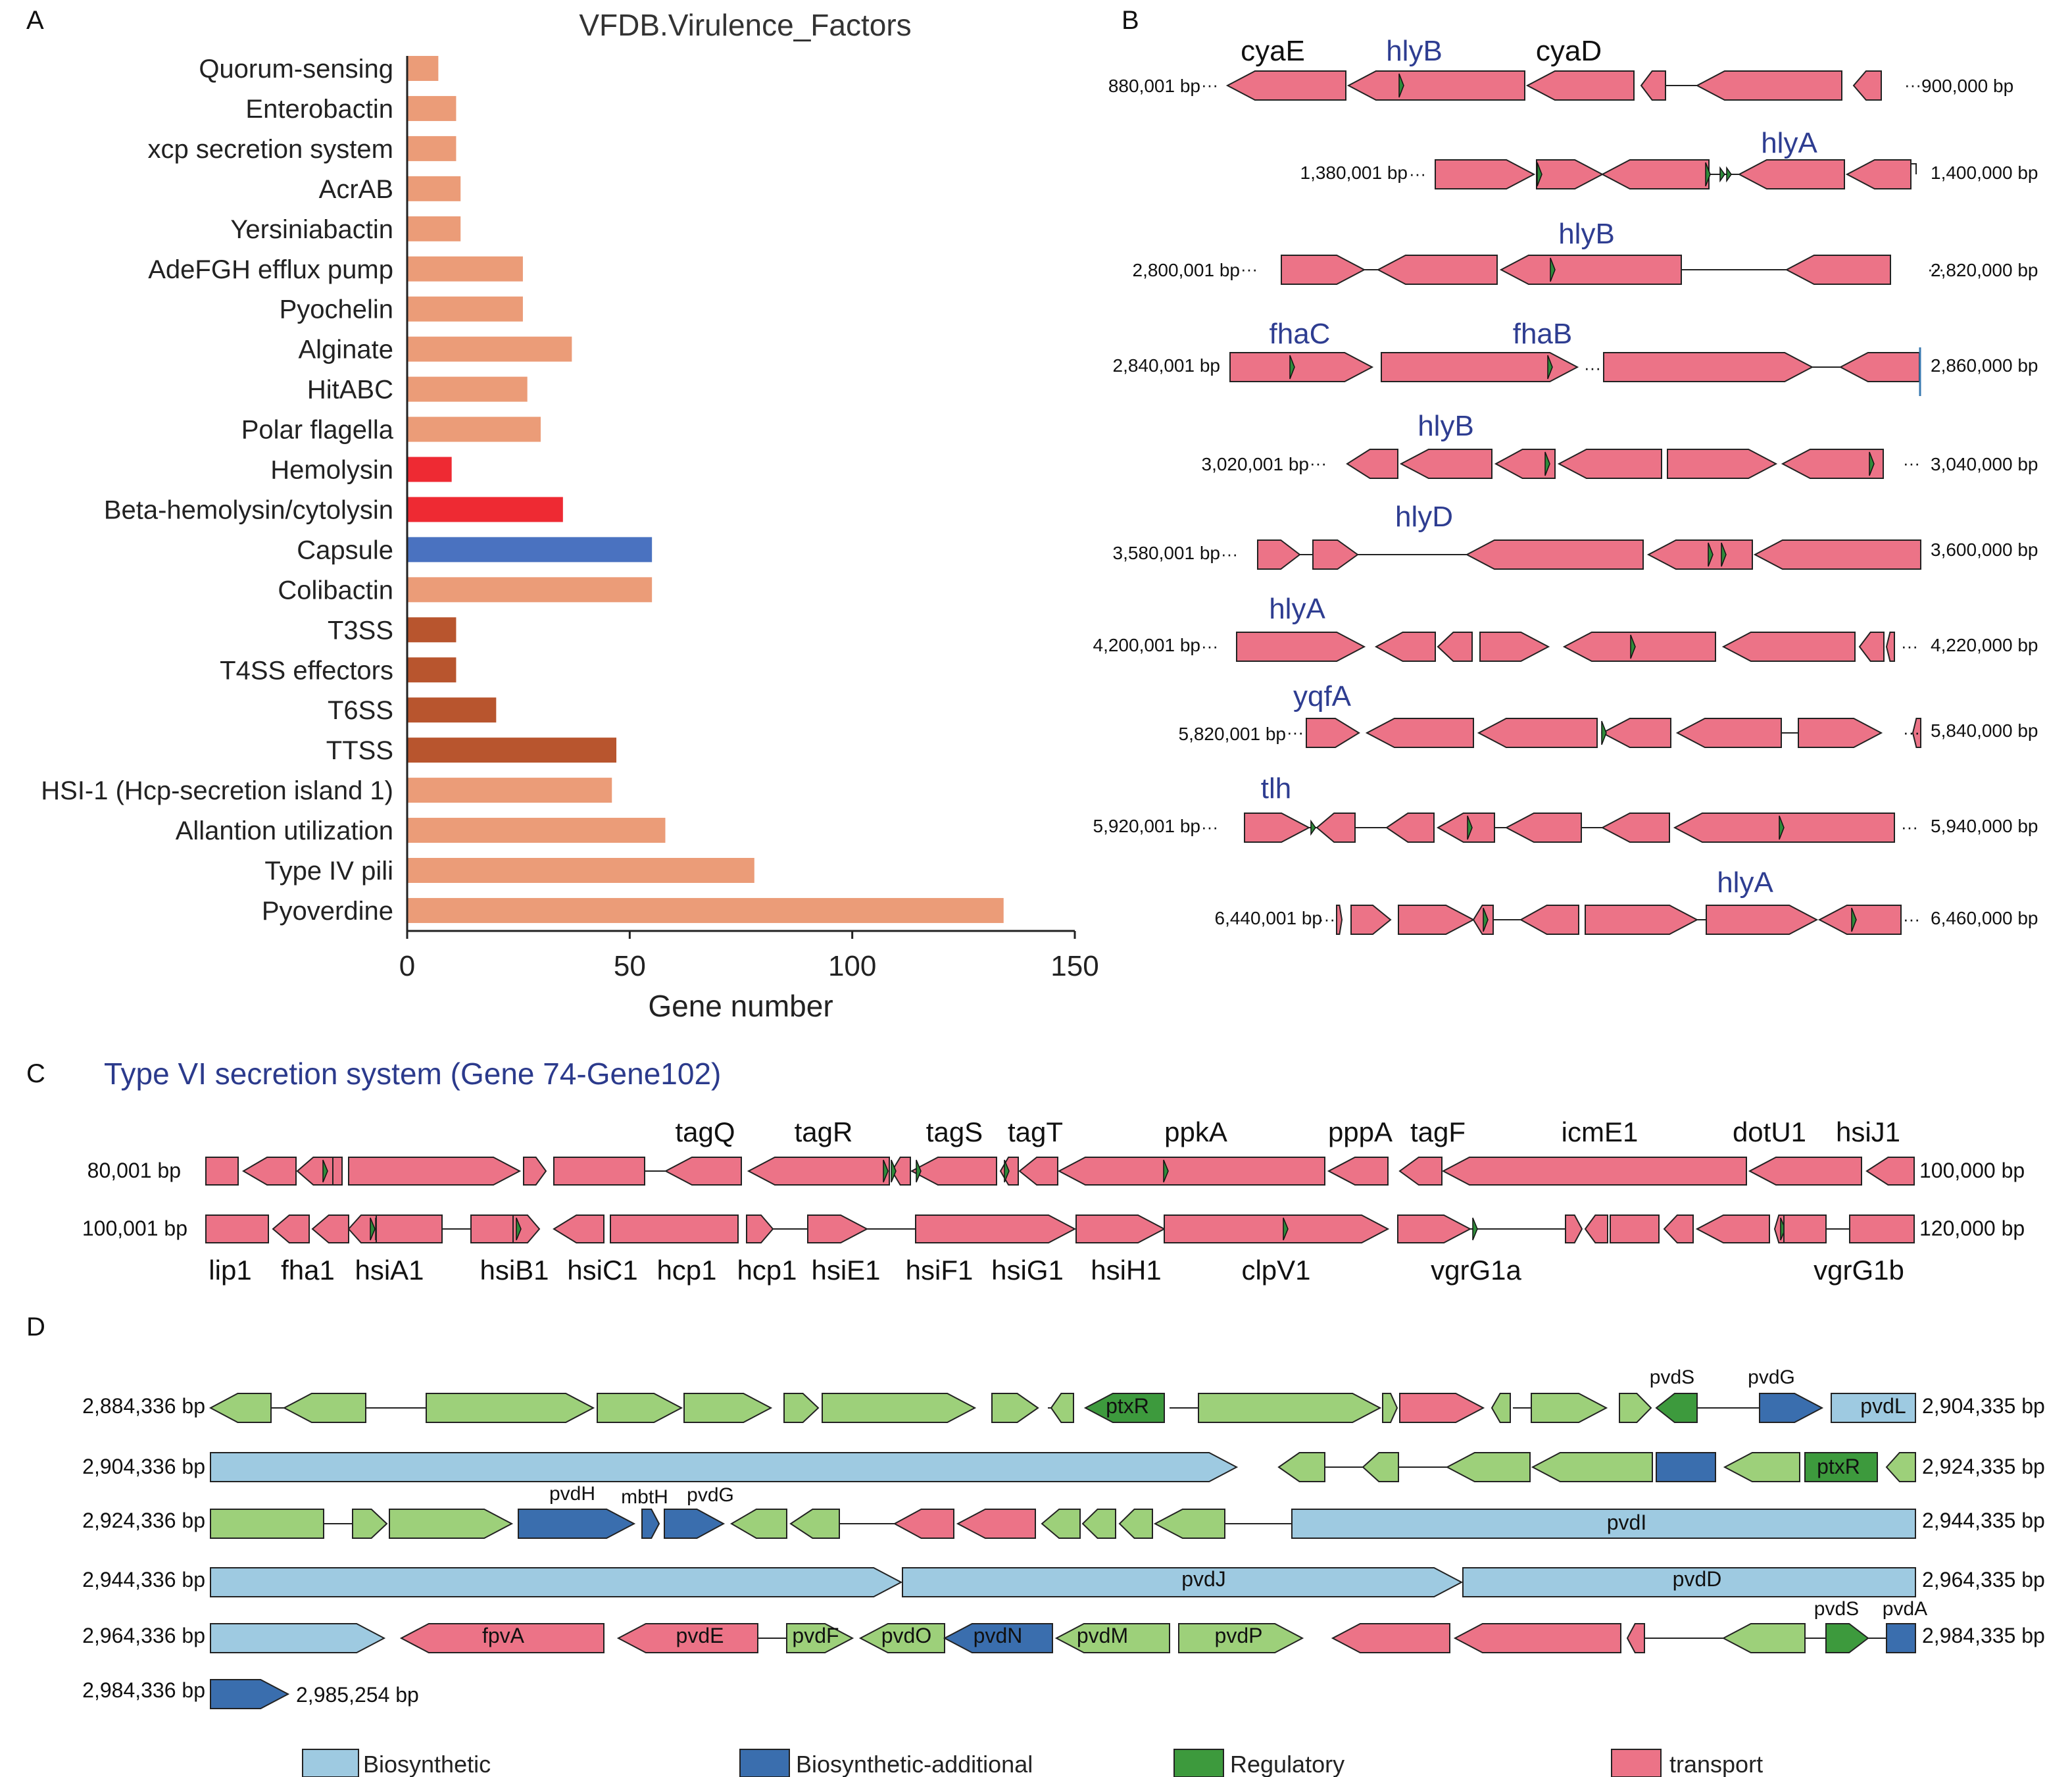 This screenshot has width=2072, height=1777. Describe the element at coordinates (1905, 1609) in the screenshot. I see `label-pvdA: pvdA` at that location.